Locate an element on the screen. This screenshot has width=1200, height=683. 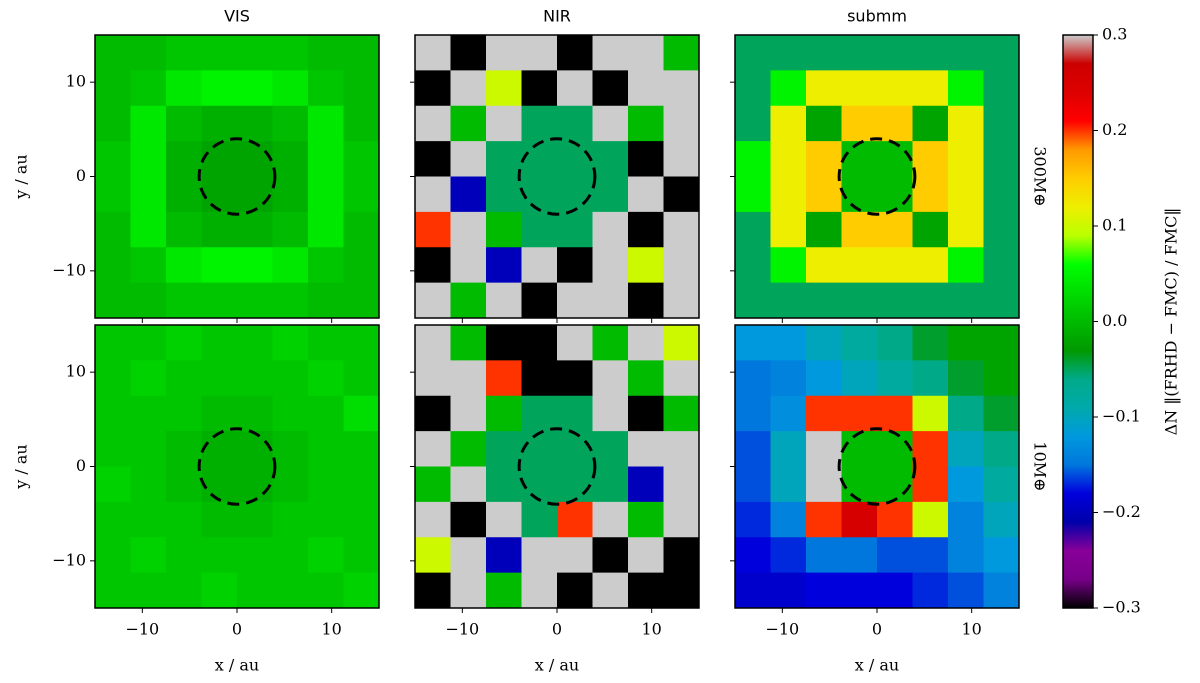
row-label: 300M⊕ is located at coordinates (1040, 176).